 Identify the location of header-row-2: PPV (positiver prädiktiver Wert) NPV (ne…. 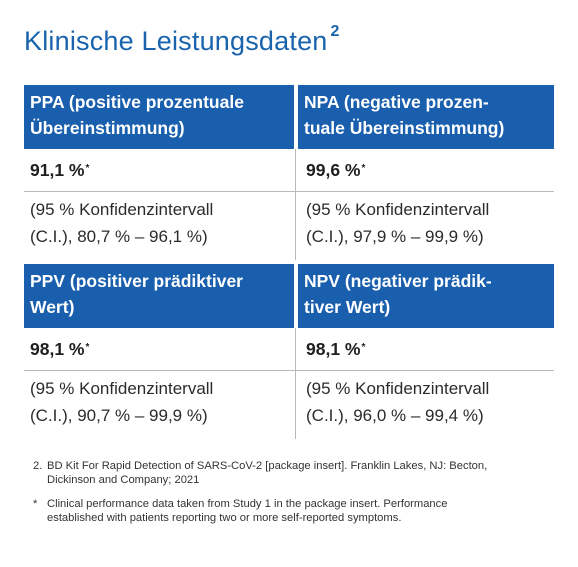
(289, 296).